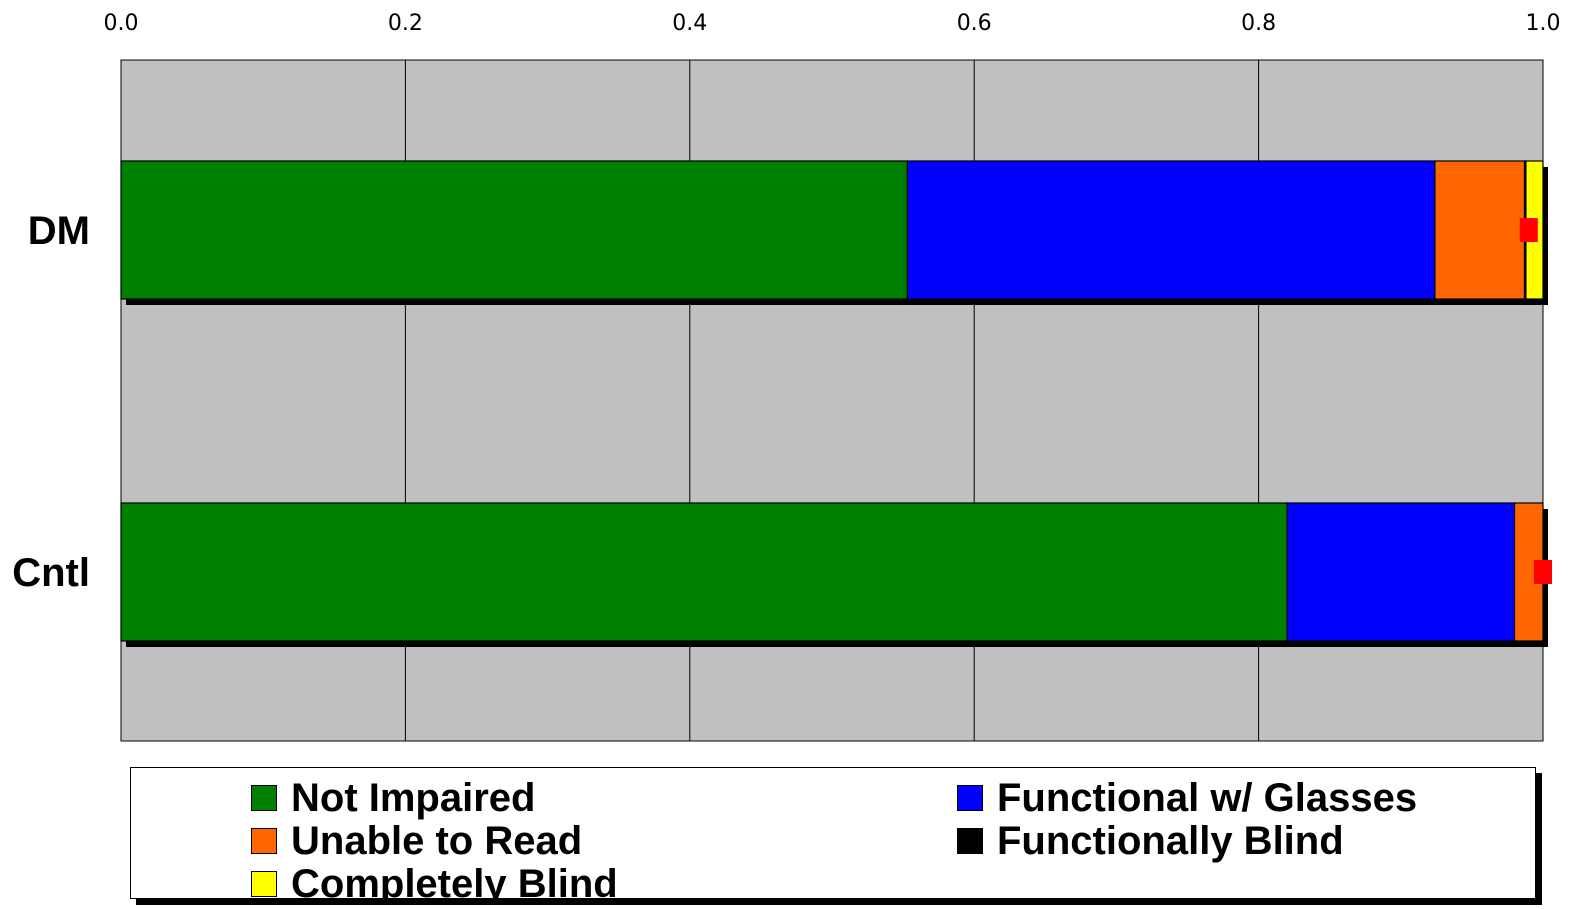 The image size is (1586, 909). I want to click on legend-item-completely-blind: Completely Blind, so click(434, 880).